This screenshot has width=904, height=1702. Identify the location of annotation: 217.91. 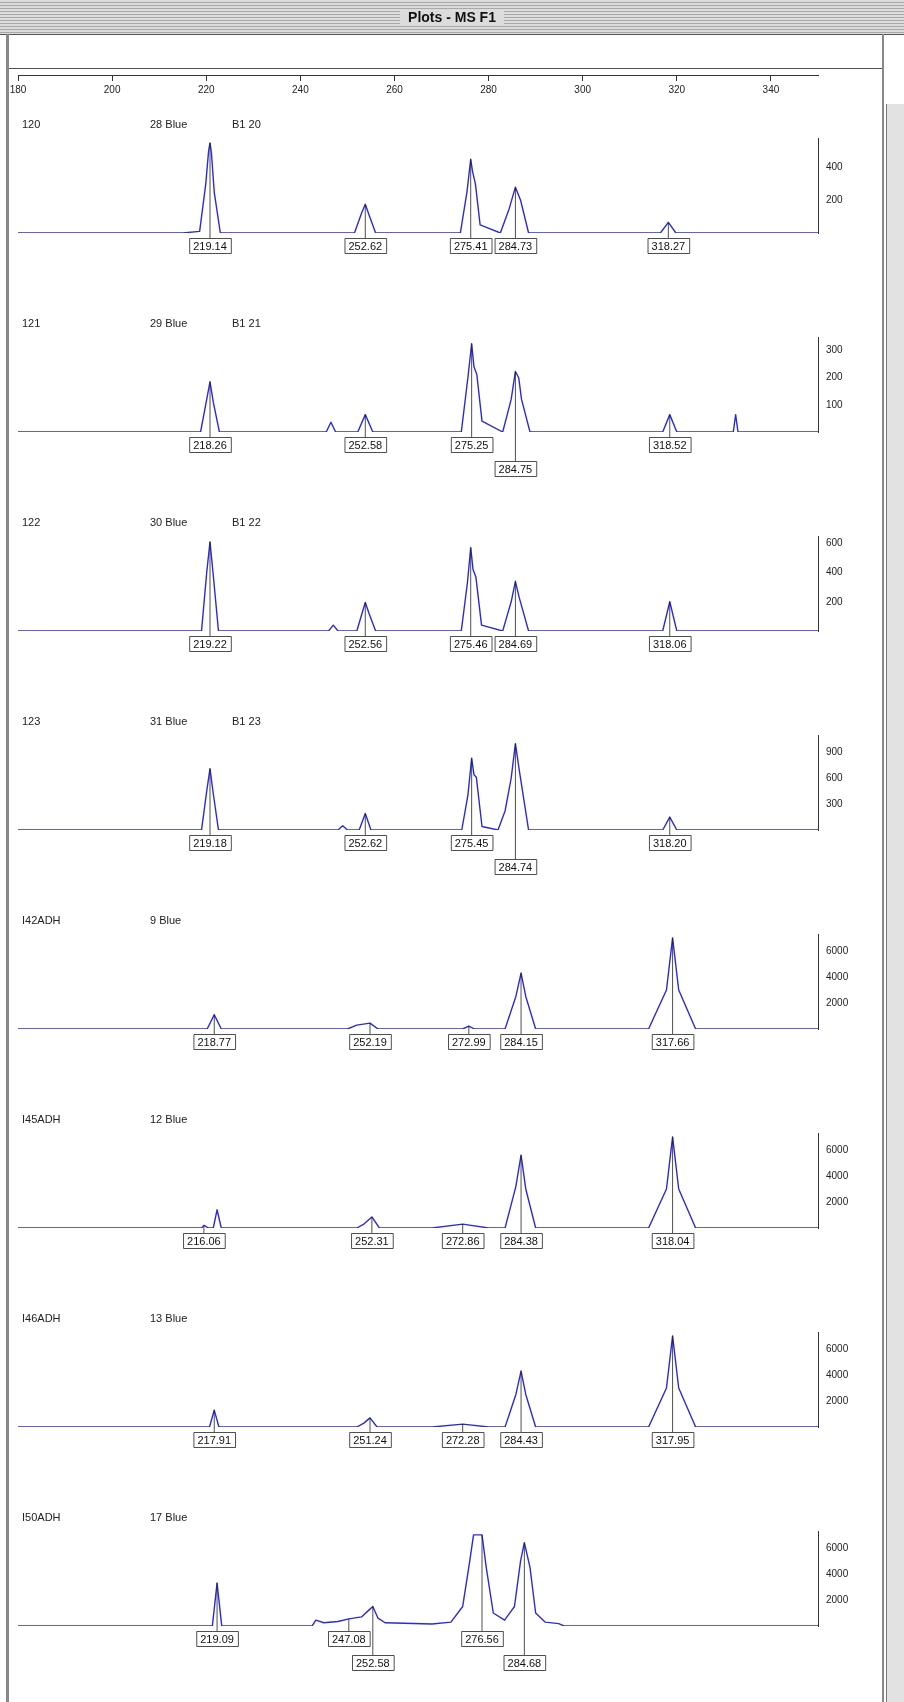
(214, 1439).